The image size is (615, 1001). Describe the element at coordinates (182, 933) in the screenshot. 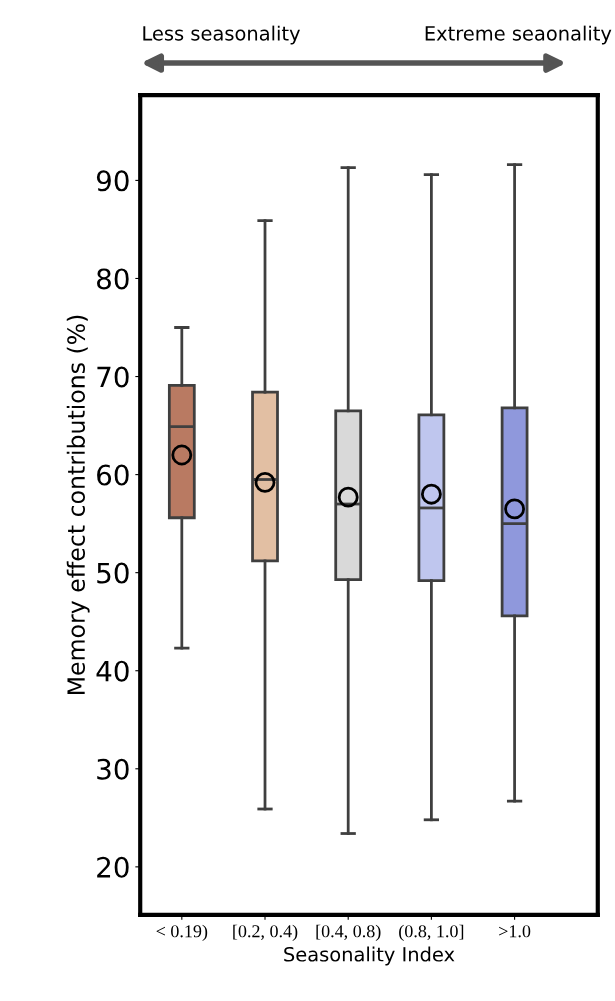

I see `x-tick-label: < 0.19)` at that location.